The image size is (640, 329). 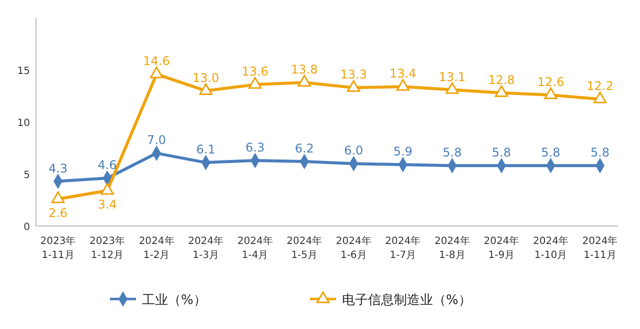 What do you see at coordinates (304, 248) in the screenshot?
I see `x-tick-label: 2024年 1-5月` at bounding box center [304, 248].